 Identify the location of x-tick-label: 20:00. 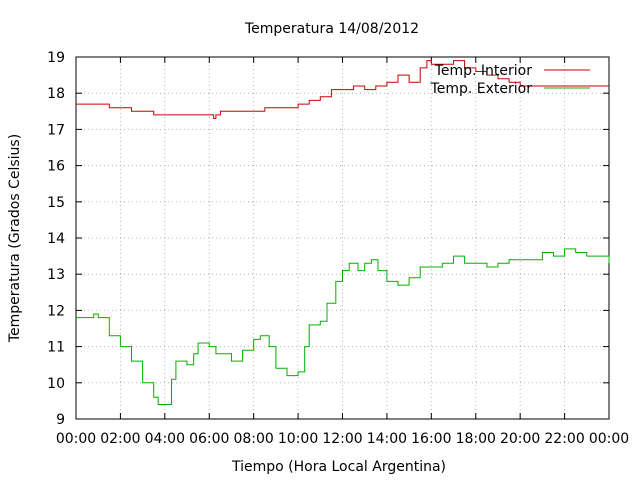
(520, 439).